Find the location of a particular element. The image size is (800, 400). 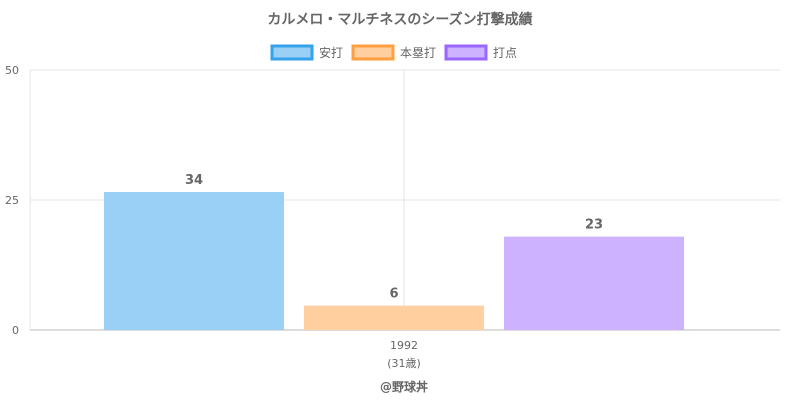

y-tick-label: 25 is located at coordinates (12, 200).